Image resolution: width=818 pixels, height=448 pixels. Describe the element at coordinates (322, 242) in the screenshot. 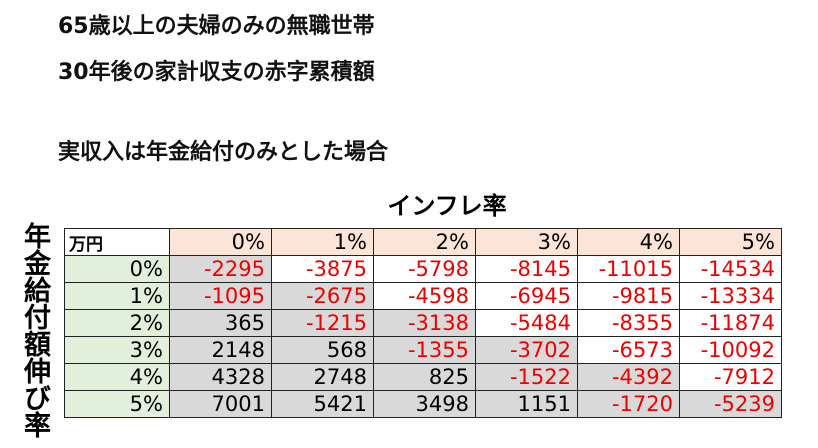

I see `column-header: 1%` at that location.